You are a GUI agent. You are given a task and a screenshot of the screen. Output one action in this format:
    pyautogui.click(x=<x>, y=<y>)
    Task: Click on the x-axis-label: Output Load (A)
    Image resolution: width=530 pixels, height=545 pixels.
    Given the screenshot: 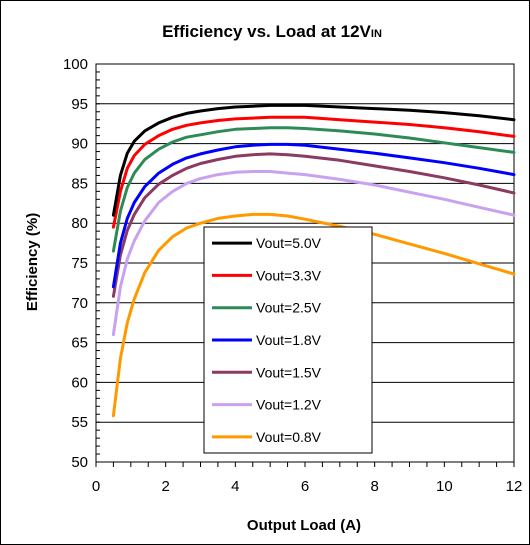 What is the action you would take?
    pyautogui.click(x=304, y=525)
    